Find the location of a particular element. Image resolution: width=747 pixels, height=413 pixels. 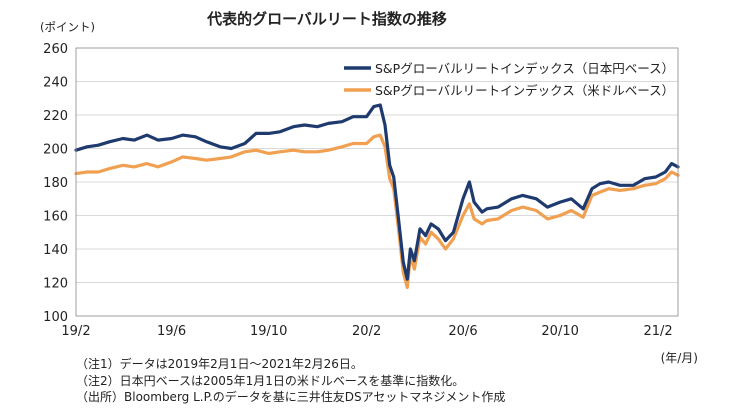

note-2: （注2）日本円ベースは2005年1月1日の米ドルベースを基準に指数化。 is located at coordinates (270, 380).